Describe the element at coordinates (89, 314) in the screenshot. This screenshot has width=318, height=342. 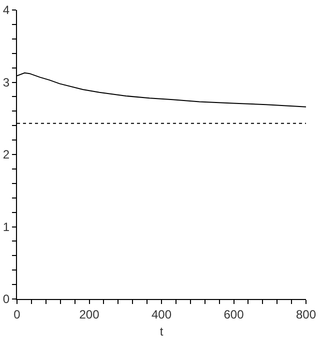
I see `x-tick-label: 200` at that location.